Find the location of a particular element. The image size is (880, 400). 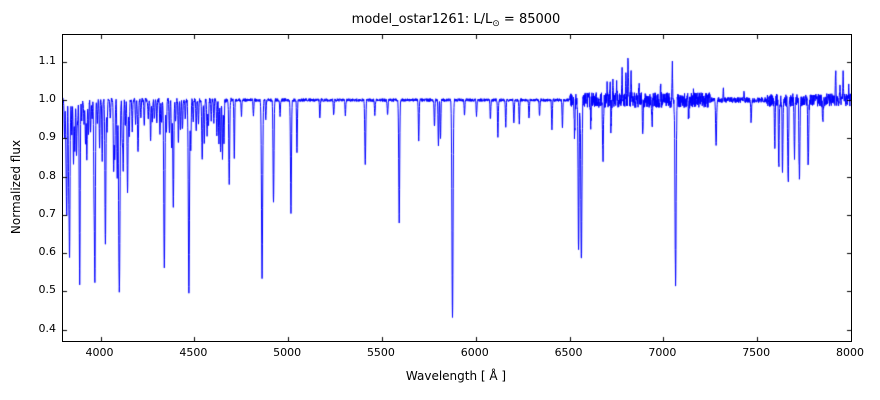

y-tick-label: 0.8 is located at coordinates (47, 175).